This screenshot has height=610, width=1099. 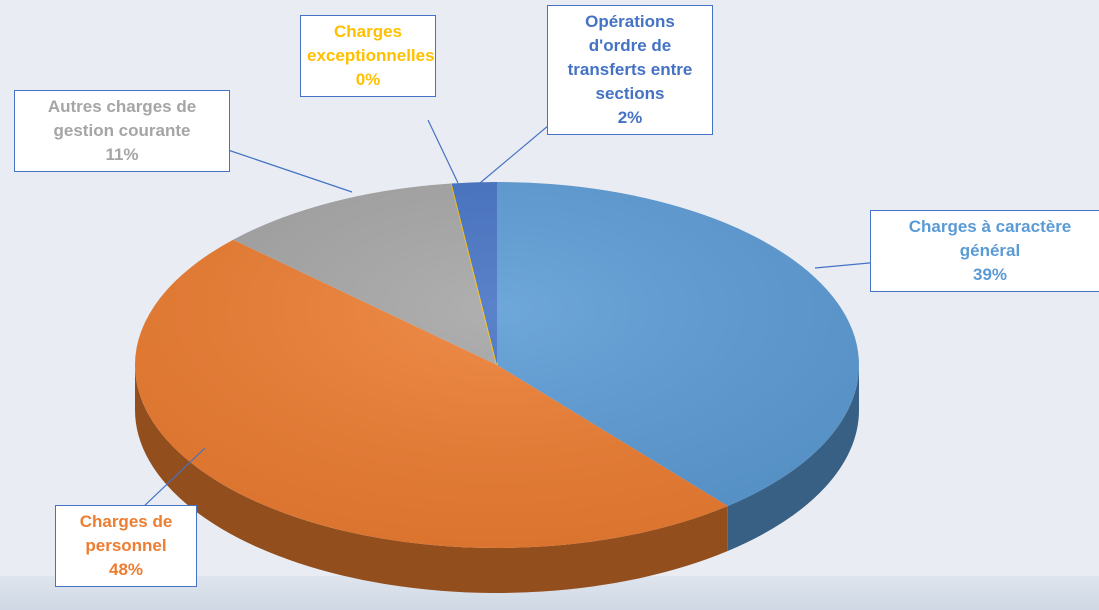 What do you see at coordinates (990, 238) in the screenshot?
I see `category-label: Charges à caractère général` at bounding box center [990, 238].